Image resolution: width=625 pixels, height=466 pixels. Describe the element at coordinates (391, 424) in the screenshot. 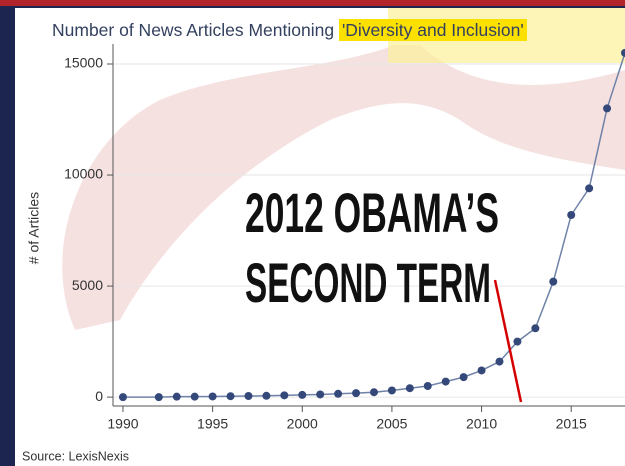

I see `x-tick-label: 2005` at that location.